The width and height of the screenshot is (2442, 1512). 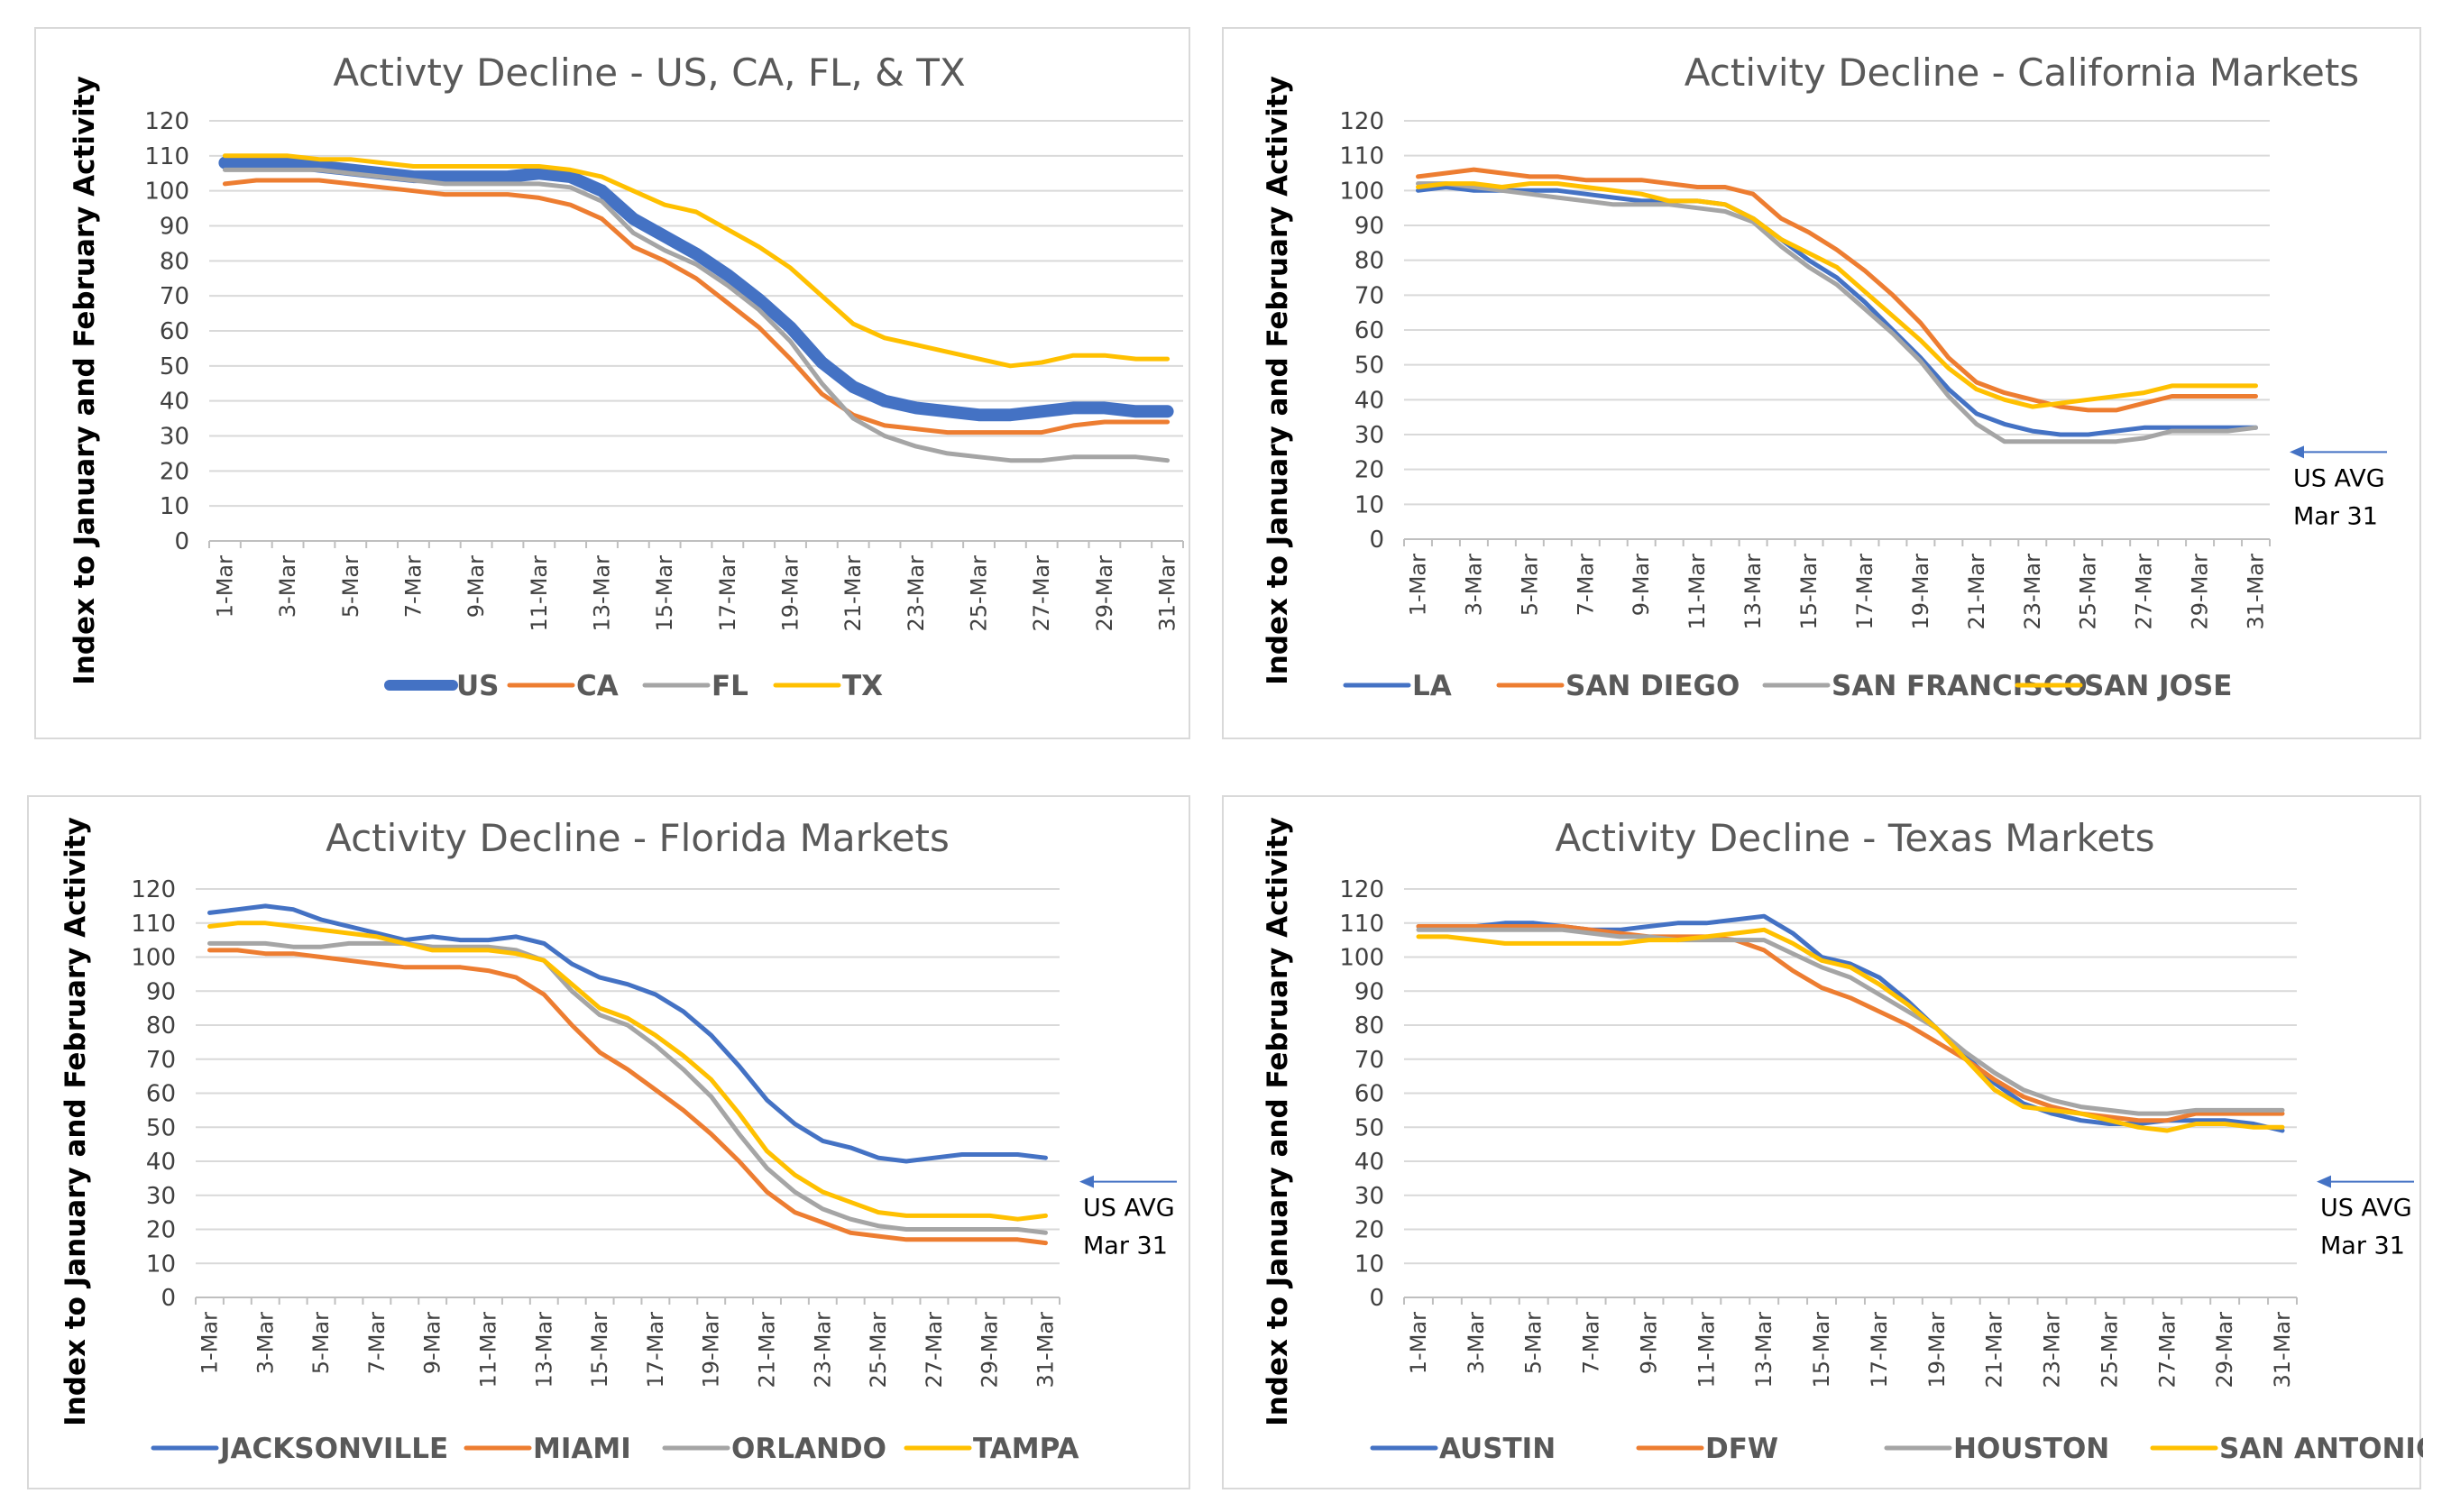 What do you see at coordinates (2022, 72) in the screenshot?
I see `chart-title: Activity Decline - California Markets` at bounding box center [2022, 72].